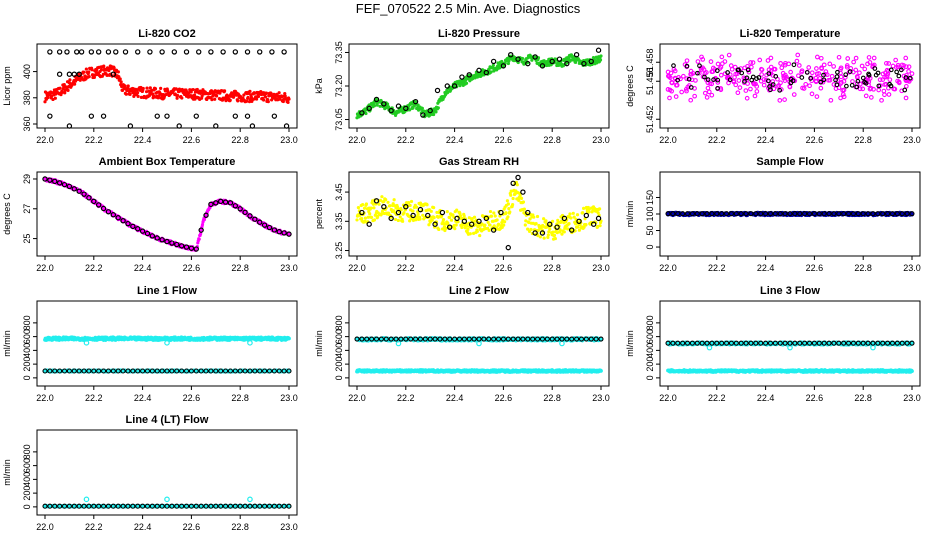 The height and width of the screenshot is (540, 936). Describe the element at coordinates (27, 239) in the screenshot. I see `y-tick-label: 25` at that location.